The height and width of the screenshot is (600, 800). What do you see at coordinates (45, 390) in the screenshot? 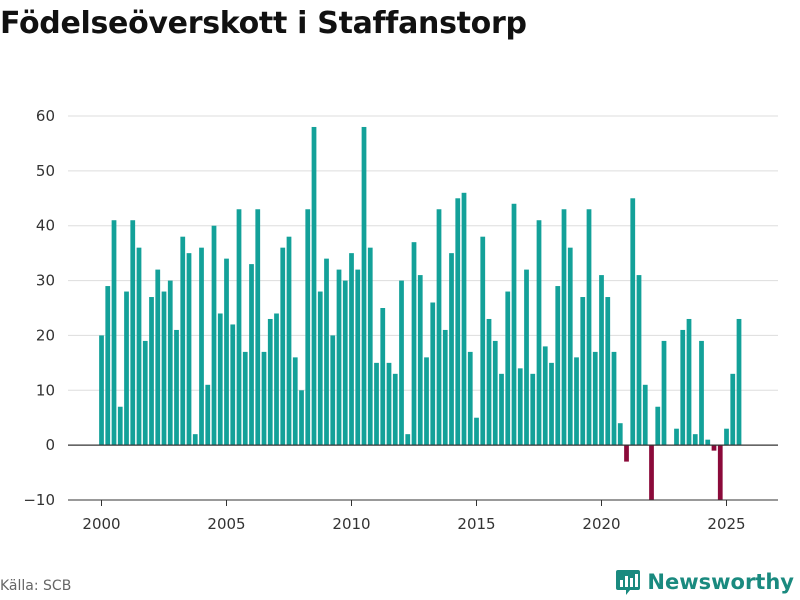
I see `y-tick-label: 10` at bounding box center [45, 390].